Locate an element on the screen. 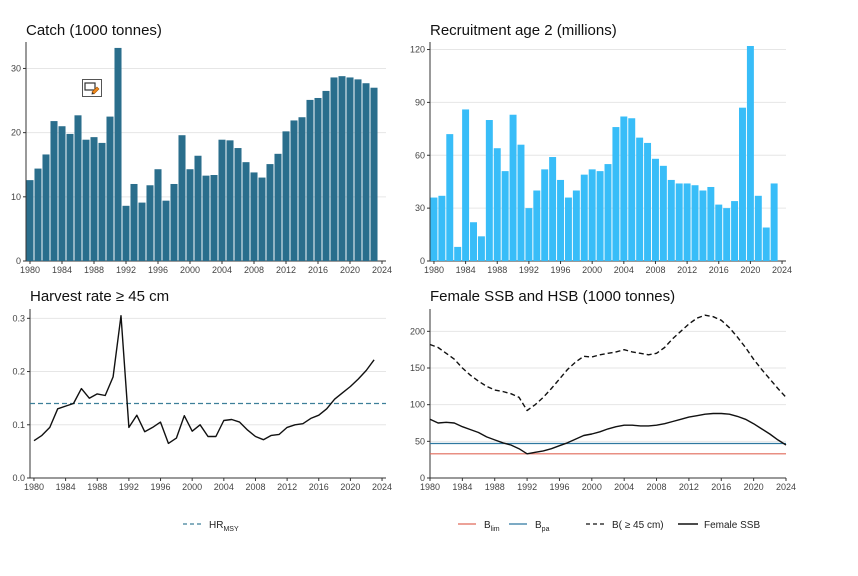  y-tick-label: 90 is located at coordinates (420, 102).